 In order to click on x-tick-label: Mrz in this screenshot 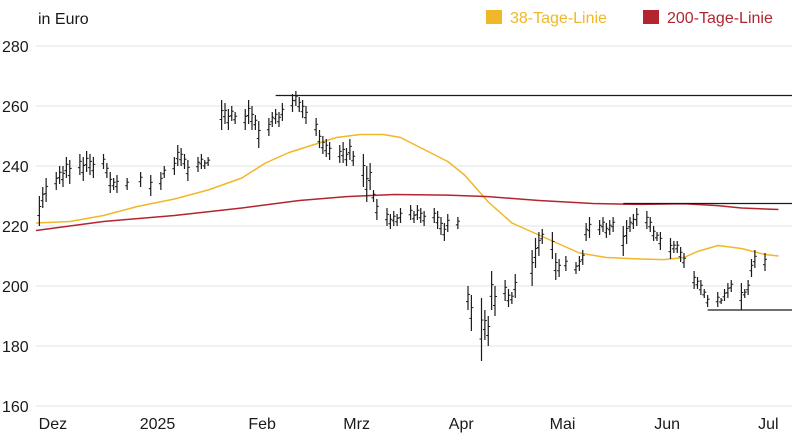, I will do `click(356, 424)`.